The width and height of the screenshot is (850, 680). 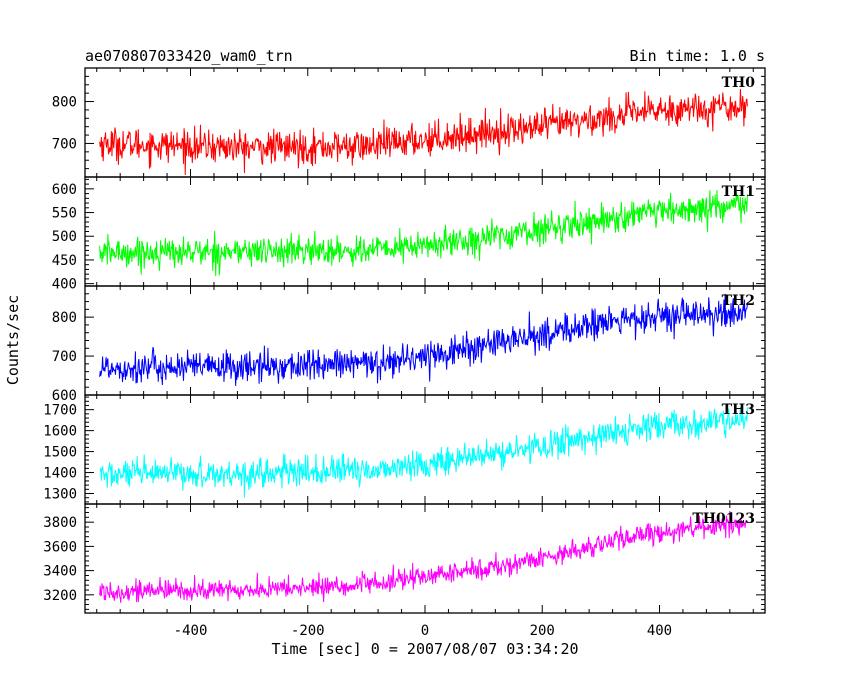 What do you see at coordinates (64, 214) in the screenshot?
I see `y-tick-label: 550` at bounding box center [64, 214].